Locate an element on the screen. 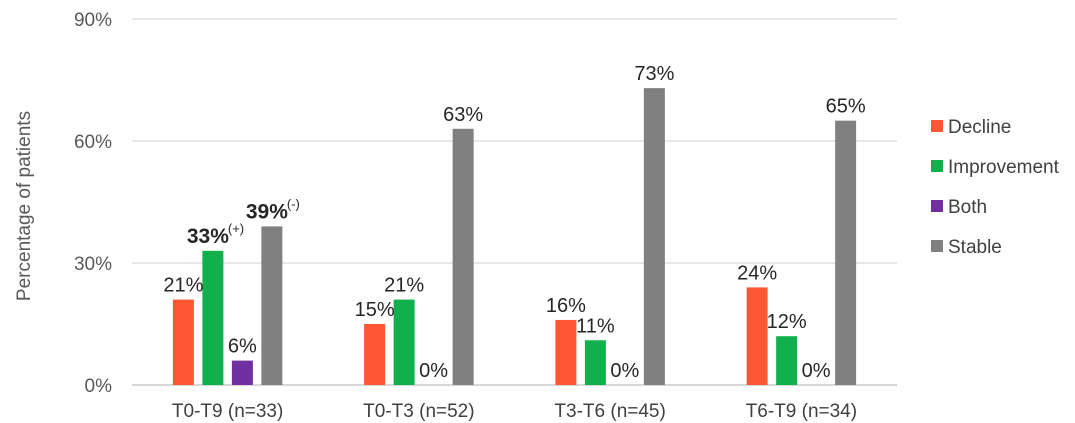 This screenshot has height=423, width=1075. bar-both is located at coordinates (242, 372).